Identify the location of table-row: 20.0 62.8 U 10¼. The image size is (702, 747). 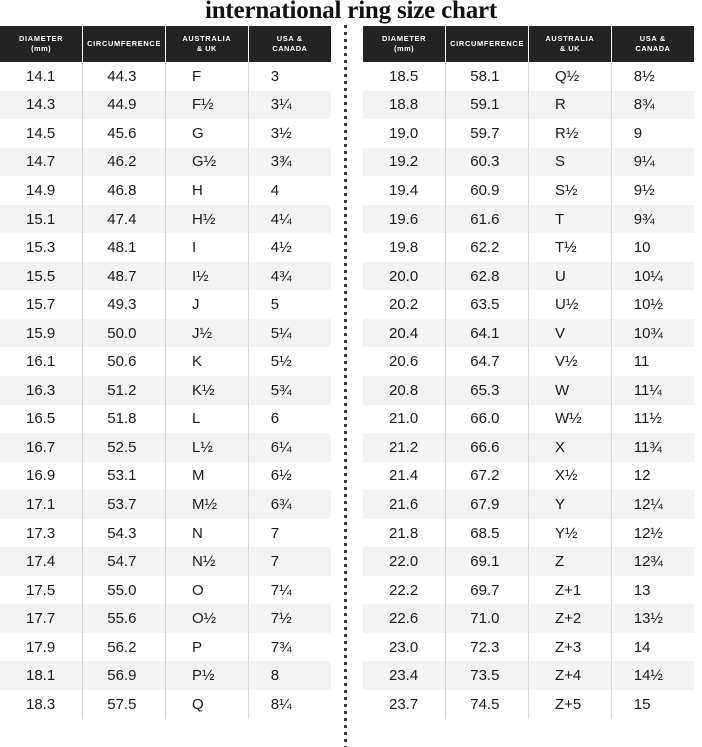
(528, 276).